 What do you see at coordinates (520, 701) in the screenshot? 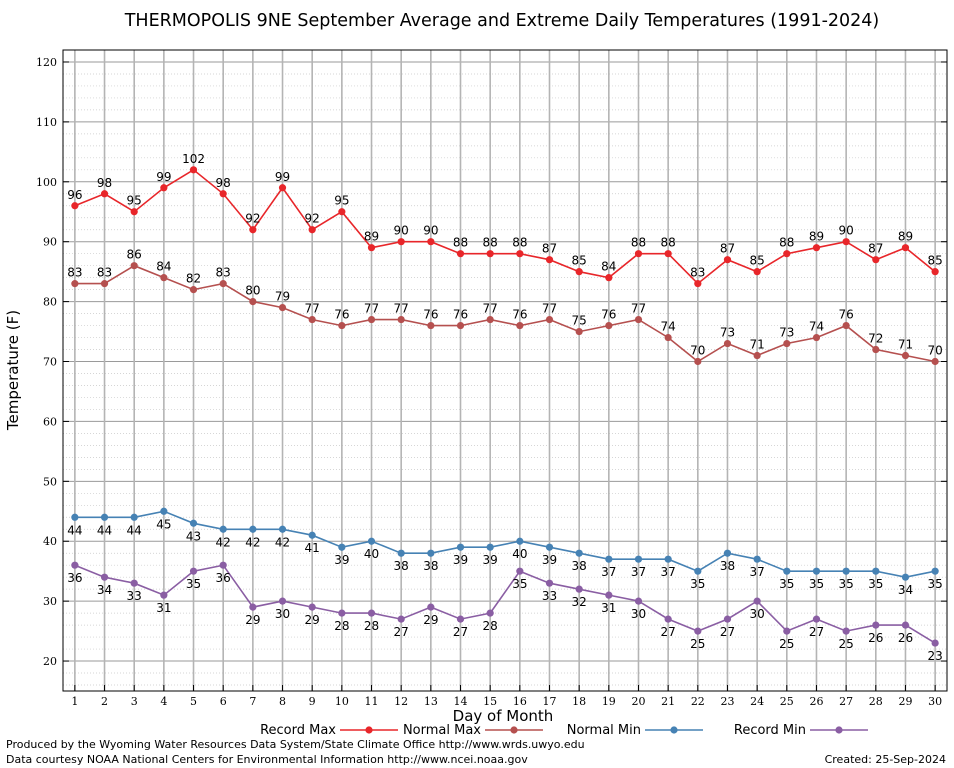
I see `x-tick-label: 16` at bounding box center [520, 701].